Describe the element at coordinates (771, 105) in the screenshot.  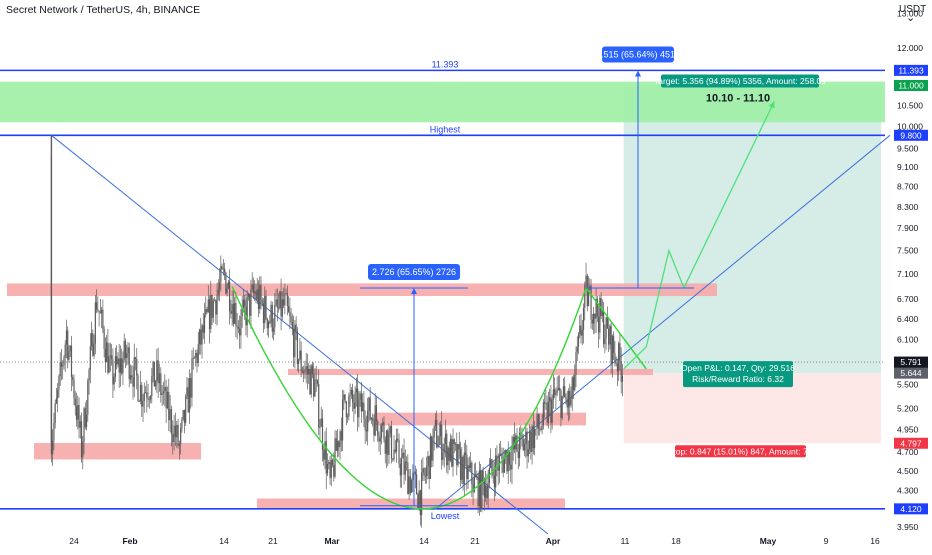
I see `projection-arrowhead-icon` at that location.